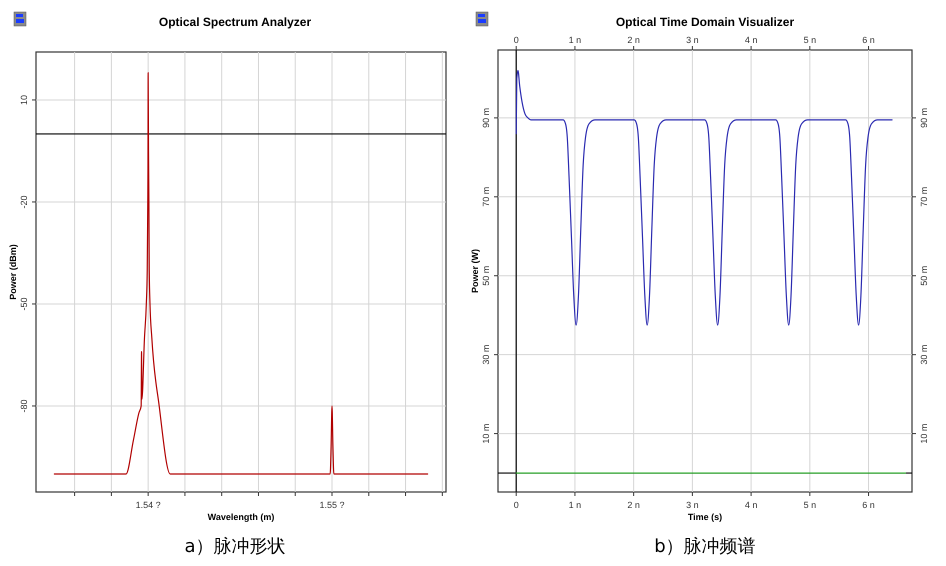 The image size is (946, 566). I want to click on x-tick-label: 5 n, so click(810, 40).